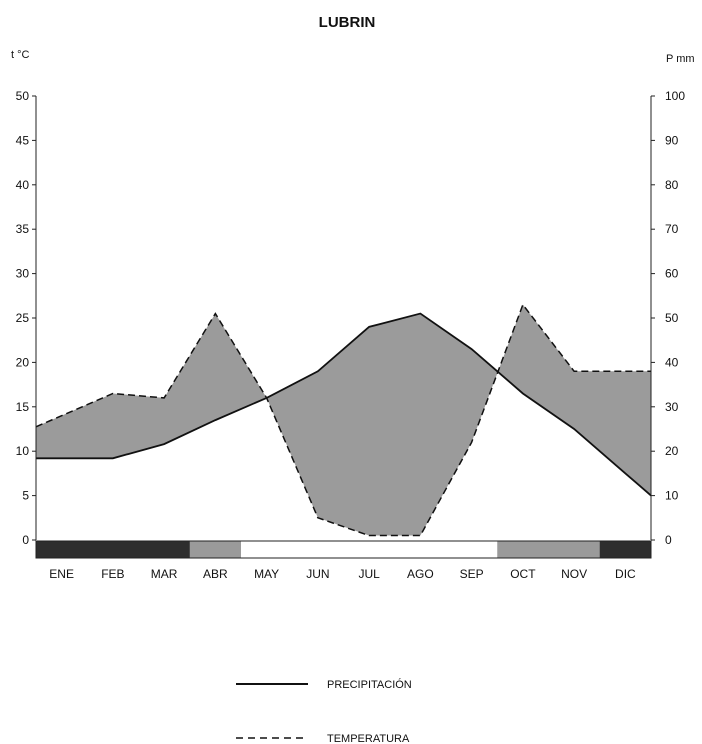 This screenshot has height=744, width=702. What do you see at coordinates (523, 549) in the screenshot?
I see `month-bar-cell-oct` at bounding box center [523, 549].